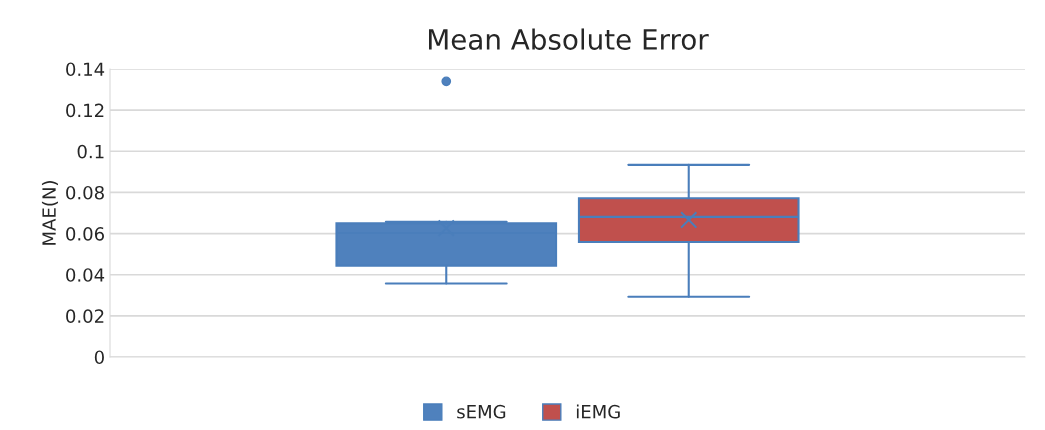 This screenshot has width=1045, height=430. What do you see at coordinates (85, 275) in the screenshot?
I see `y-tick-label: 0.04` at bounding box center [85, 275].